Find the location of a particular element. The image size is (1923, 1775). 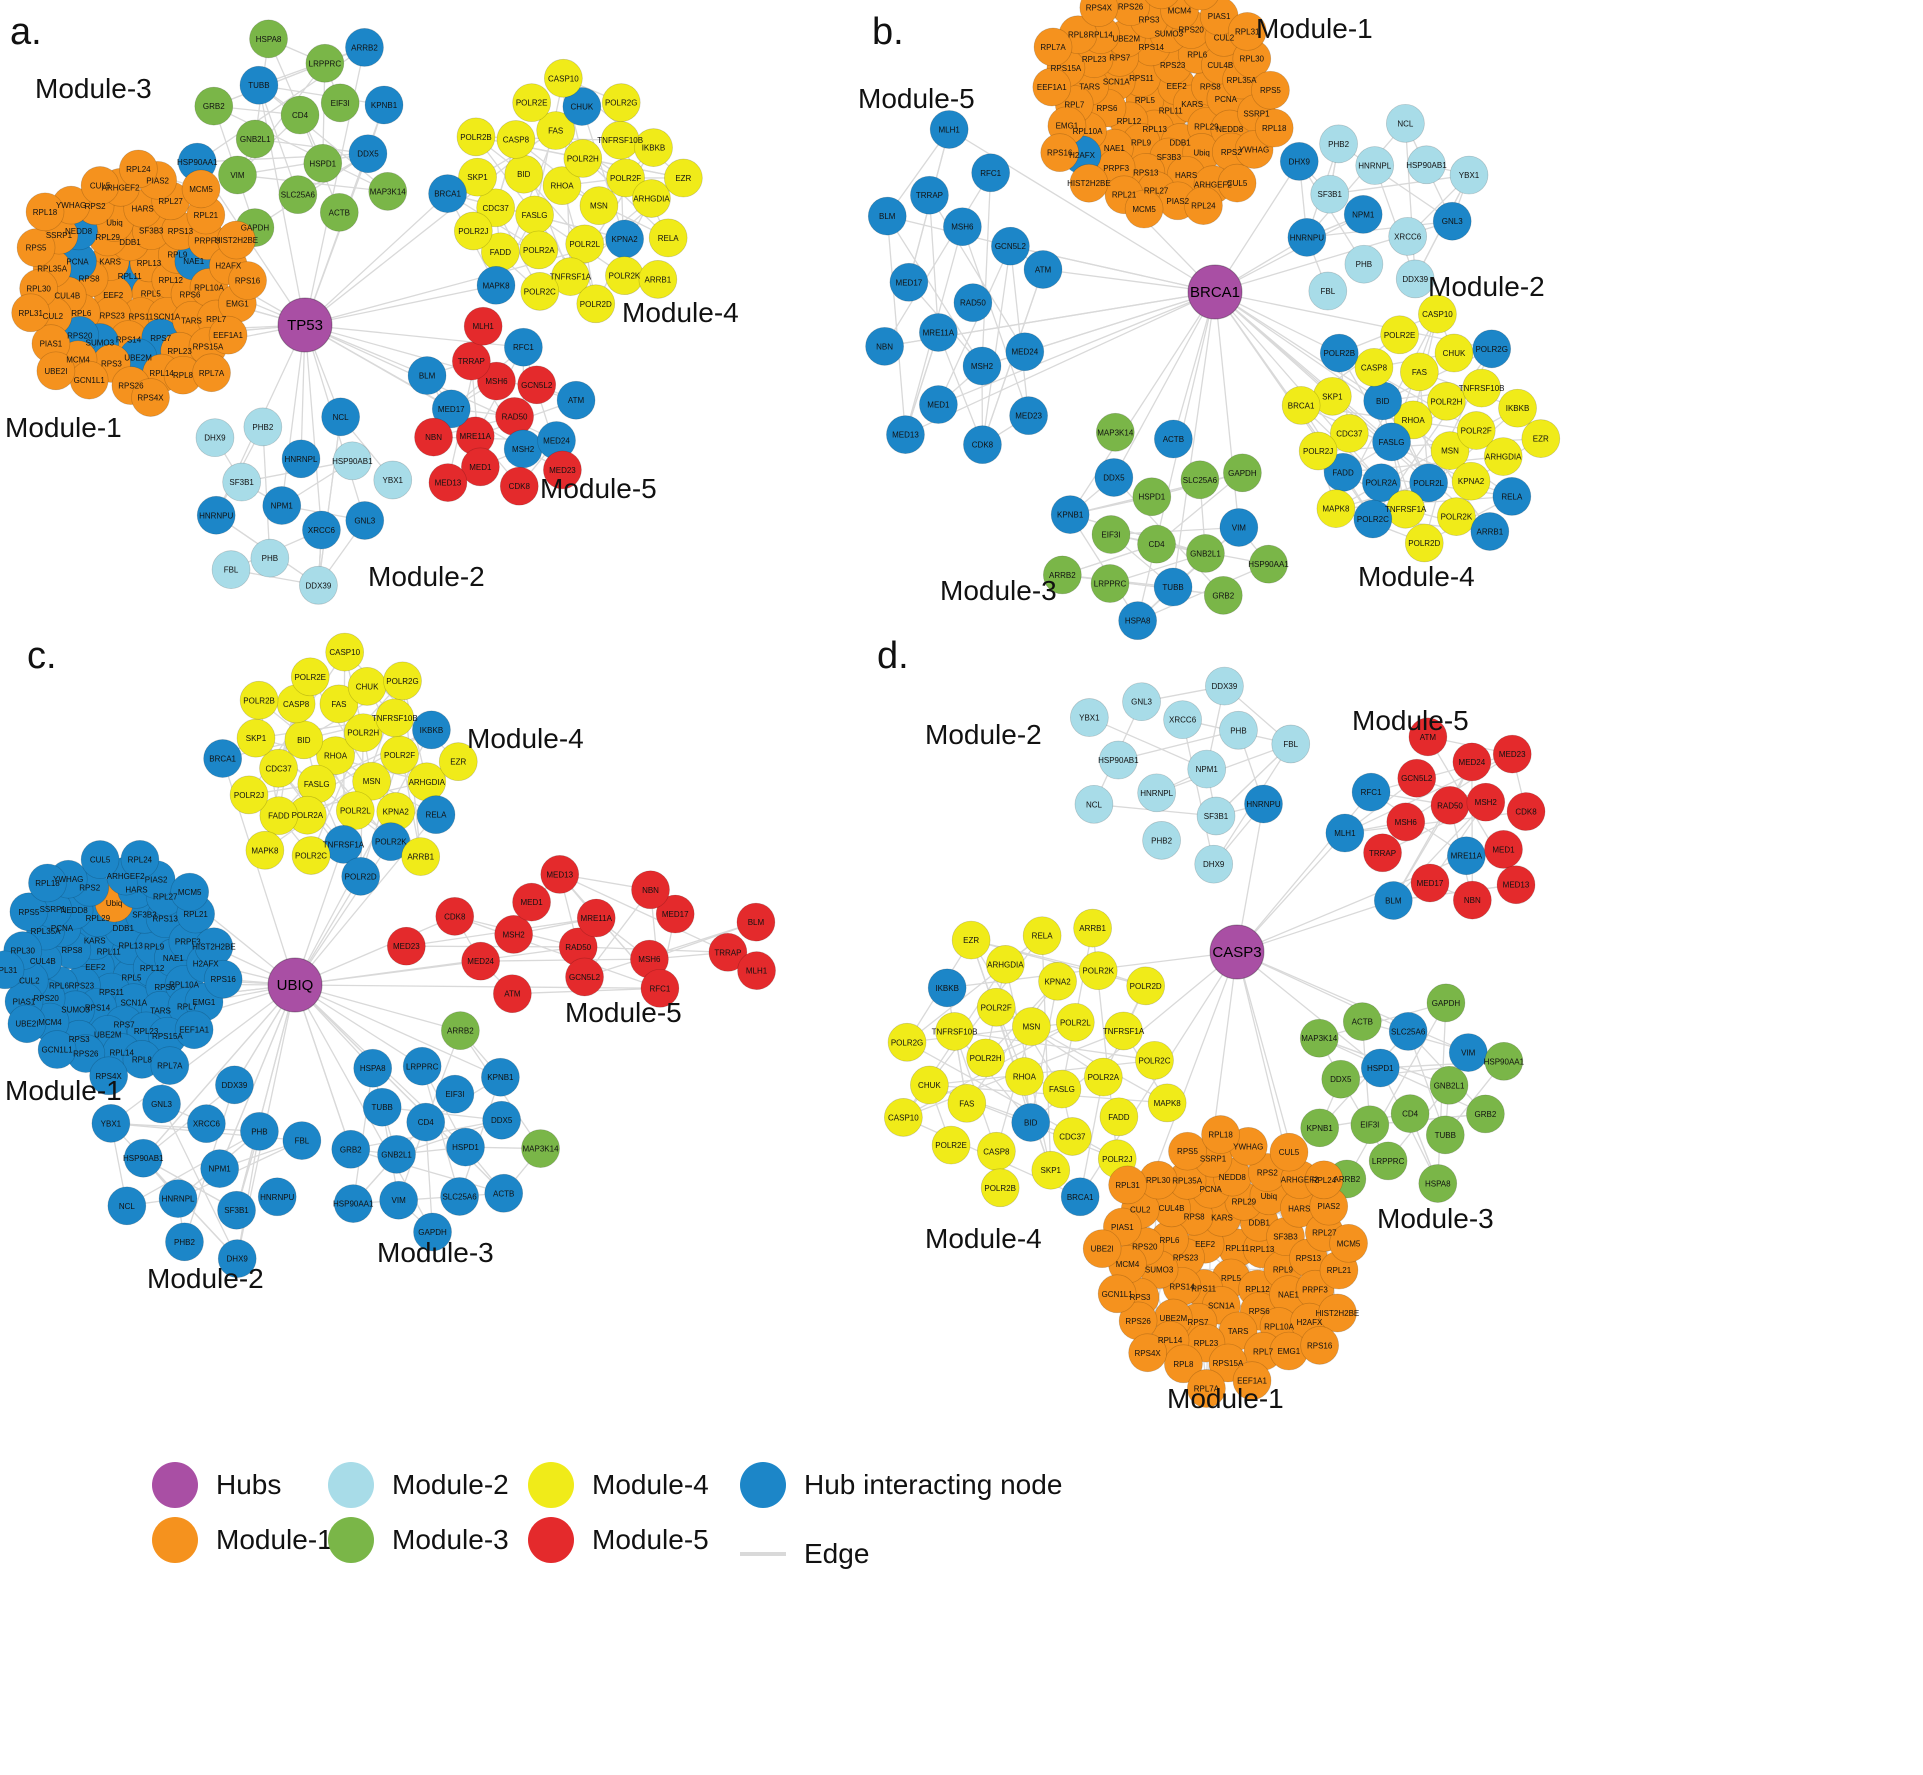

legend-item-hubs: Hubs is located at coordinates (216, 1485).